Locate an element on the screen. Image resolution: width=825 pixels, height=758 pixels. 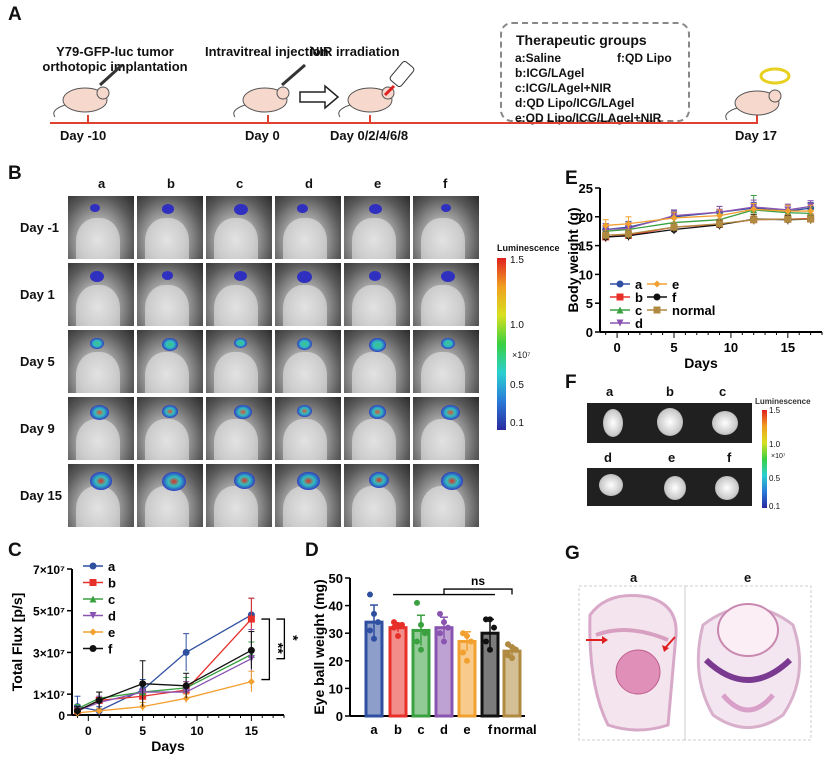
panel-c-label: C is located at coordinates (15, 550).